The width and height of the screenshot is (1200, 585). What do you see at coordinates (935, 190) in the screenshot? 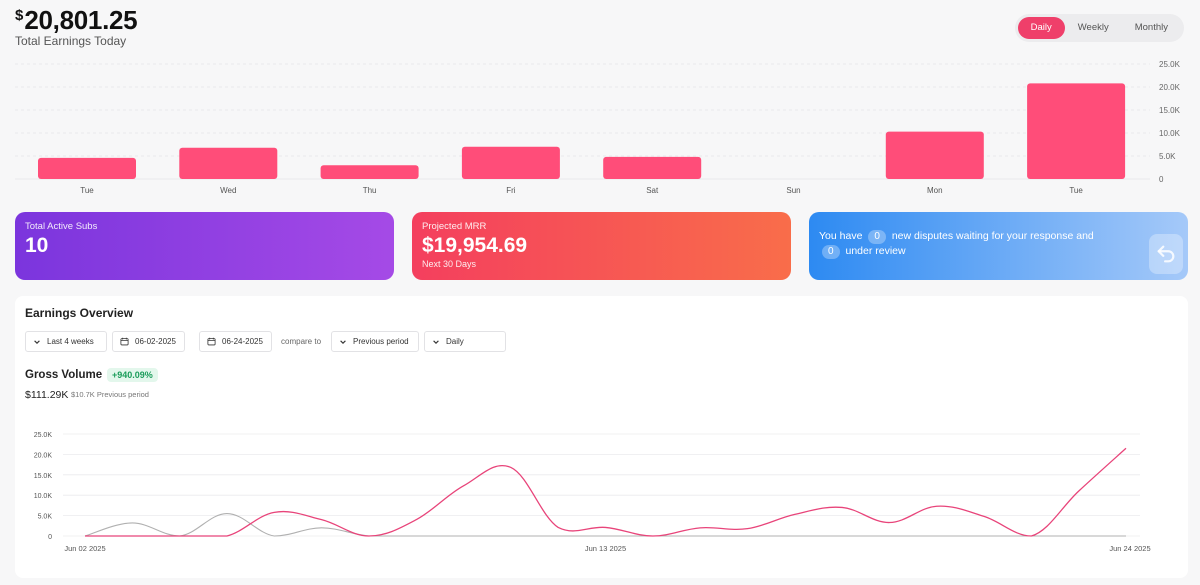
I see `x-tick-label: Mon` at bounding box center [935, 190].